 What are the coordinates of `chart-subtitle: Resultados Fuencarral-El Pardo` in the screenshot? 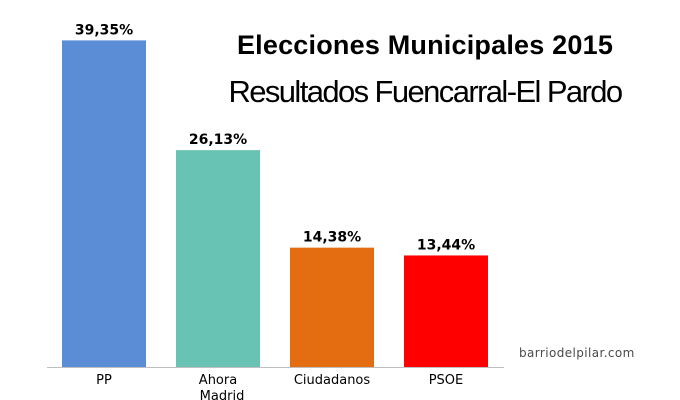 It's located at (425, 91).